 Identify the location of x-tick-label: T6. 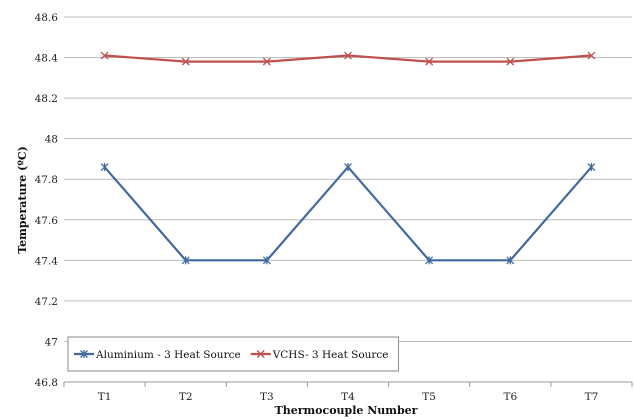
(510, 397).